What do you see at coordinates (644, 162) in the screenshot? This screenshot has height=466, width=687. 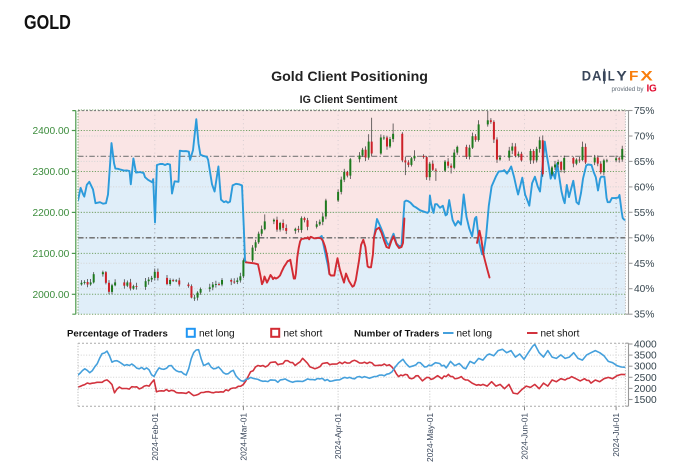 I see `svg-text: 65%` at bounding box center [644, 162].